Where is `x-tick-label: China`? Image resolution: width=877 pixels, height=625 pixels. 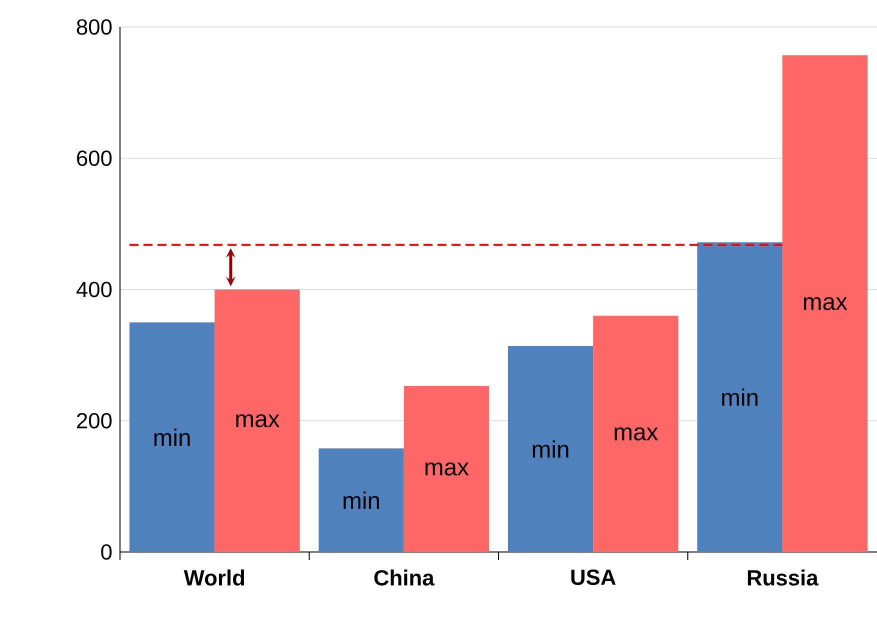 x-tick-label: China is located at coordinates (404, 577).